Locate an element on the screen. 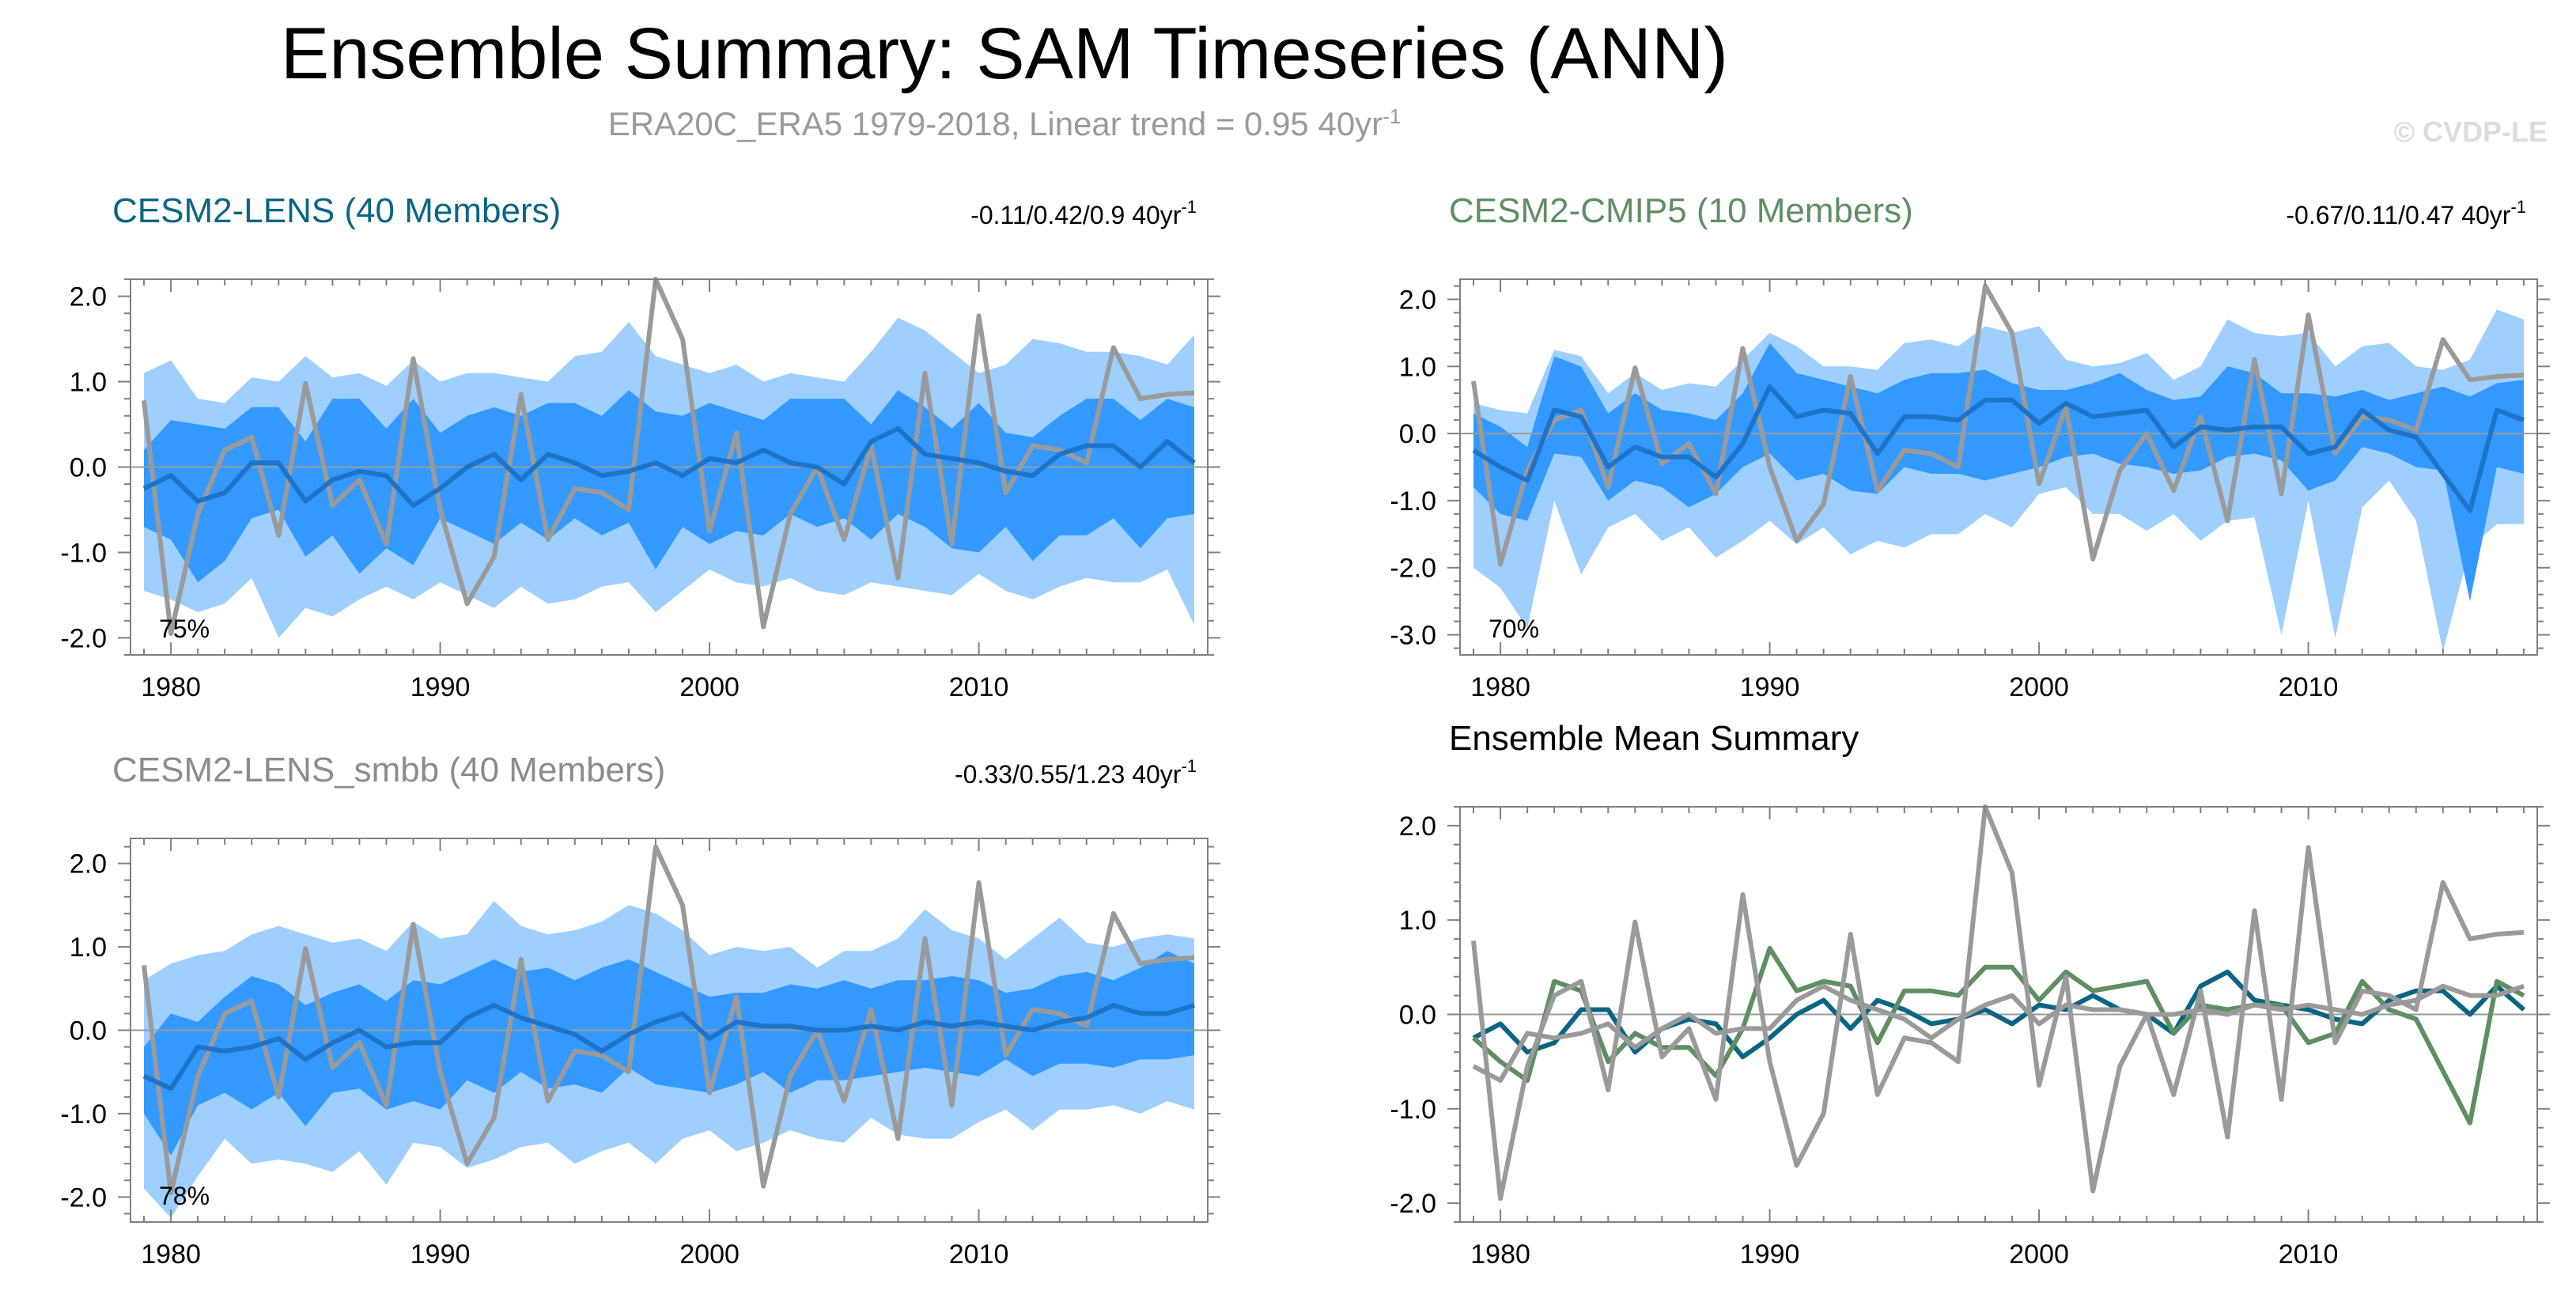  percent-label: 75% is located at coordinates (184, 629).